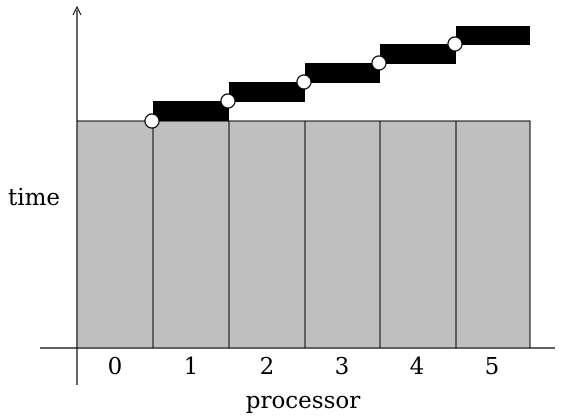  I want to click on processor-labels: 0 1 2 3 4 5, so click(304, 367).